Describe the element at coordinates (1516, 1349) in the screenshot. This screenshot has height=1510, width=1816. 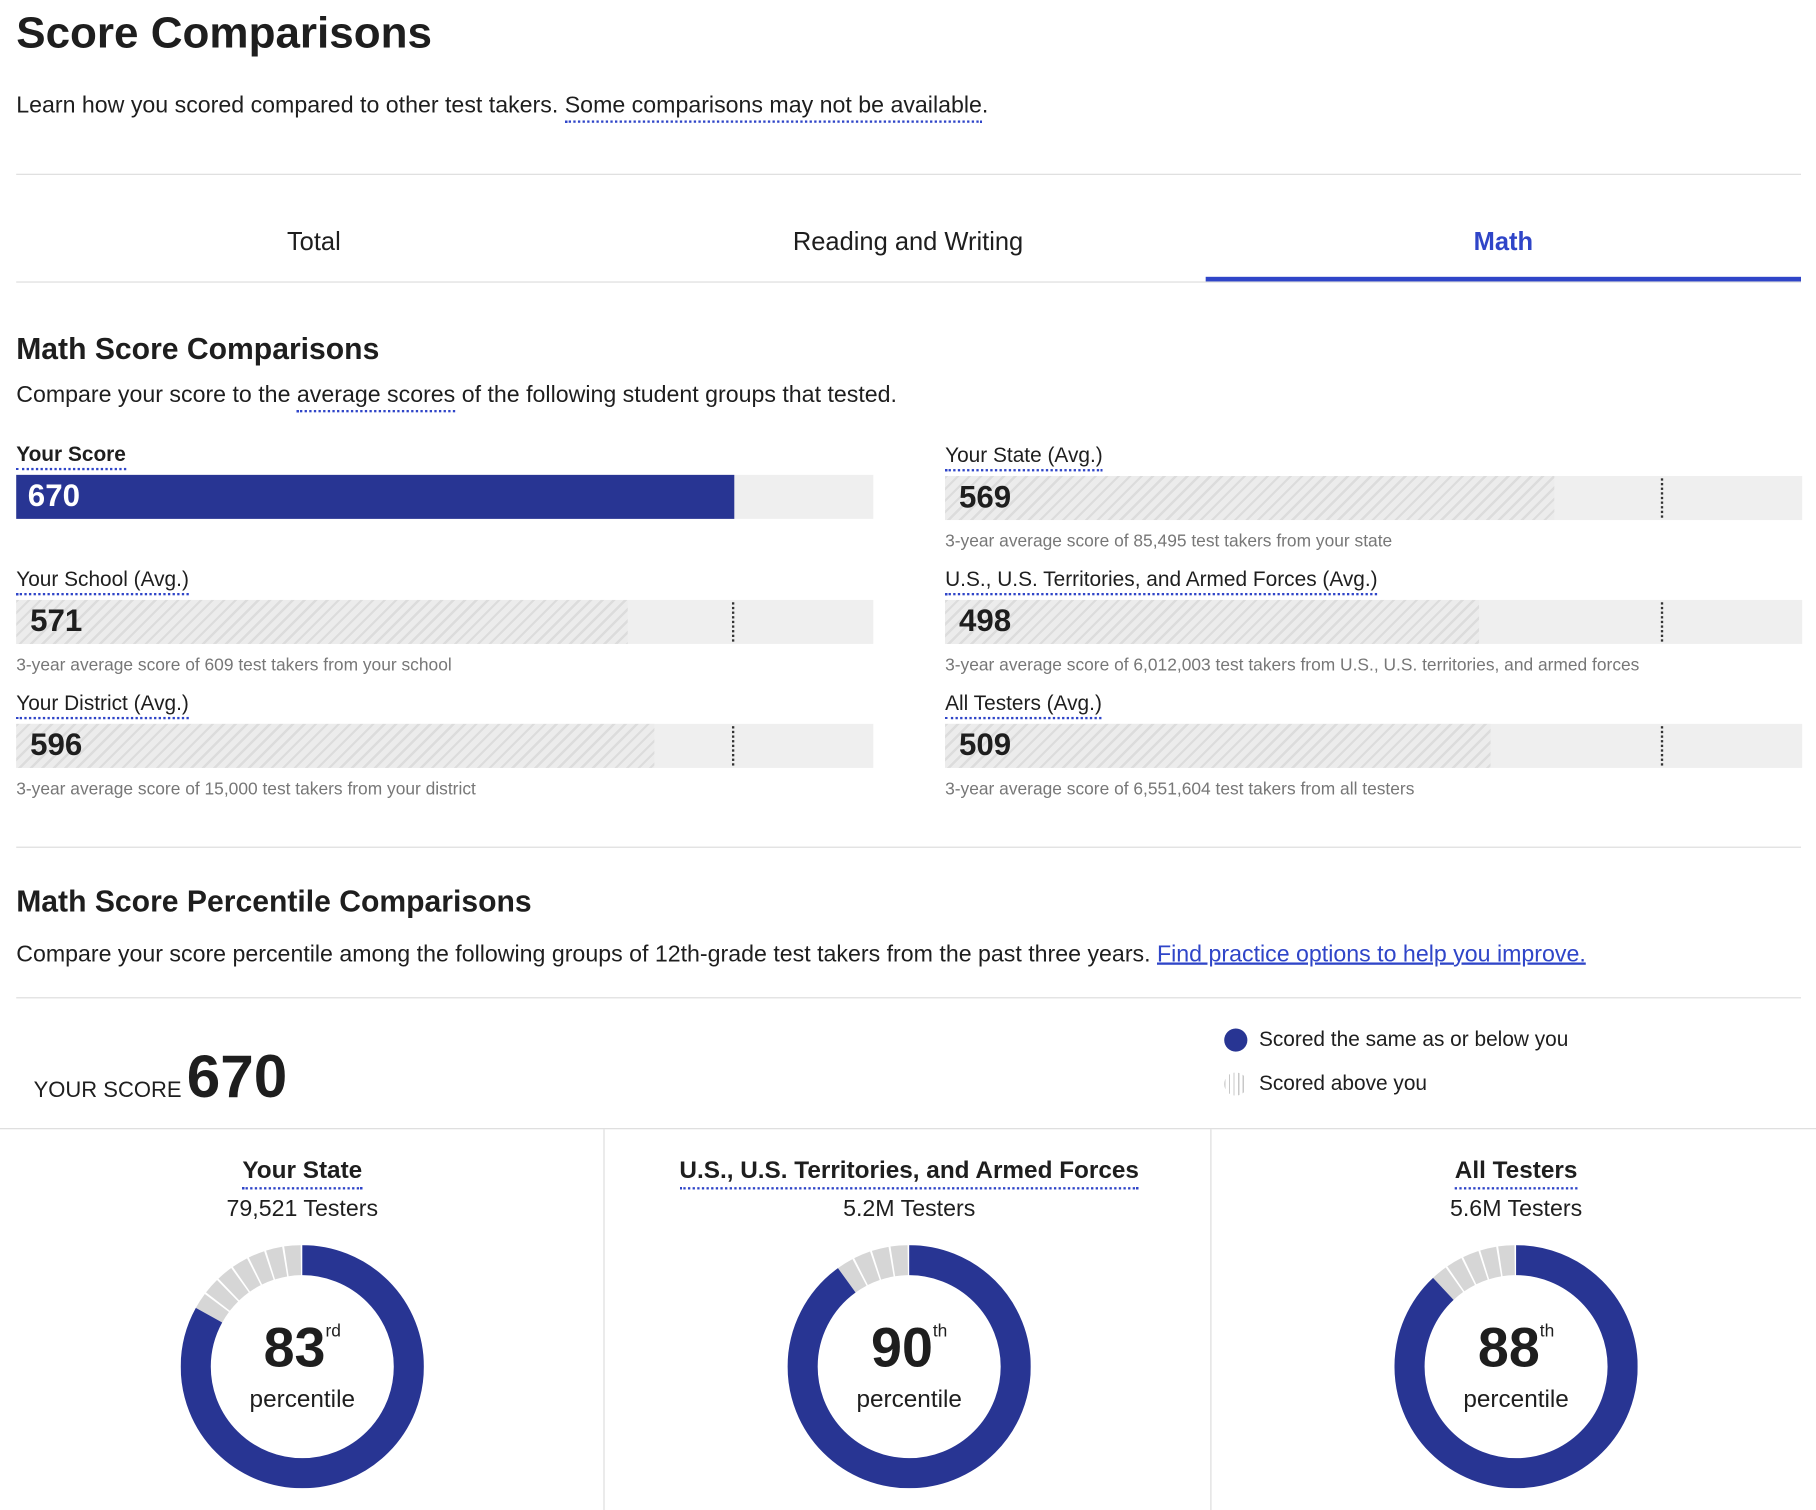
I see `percentile-value: 88th` at that location.